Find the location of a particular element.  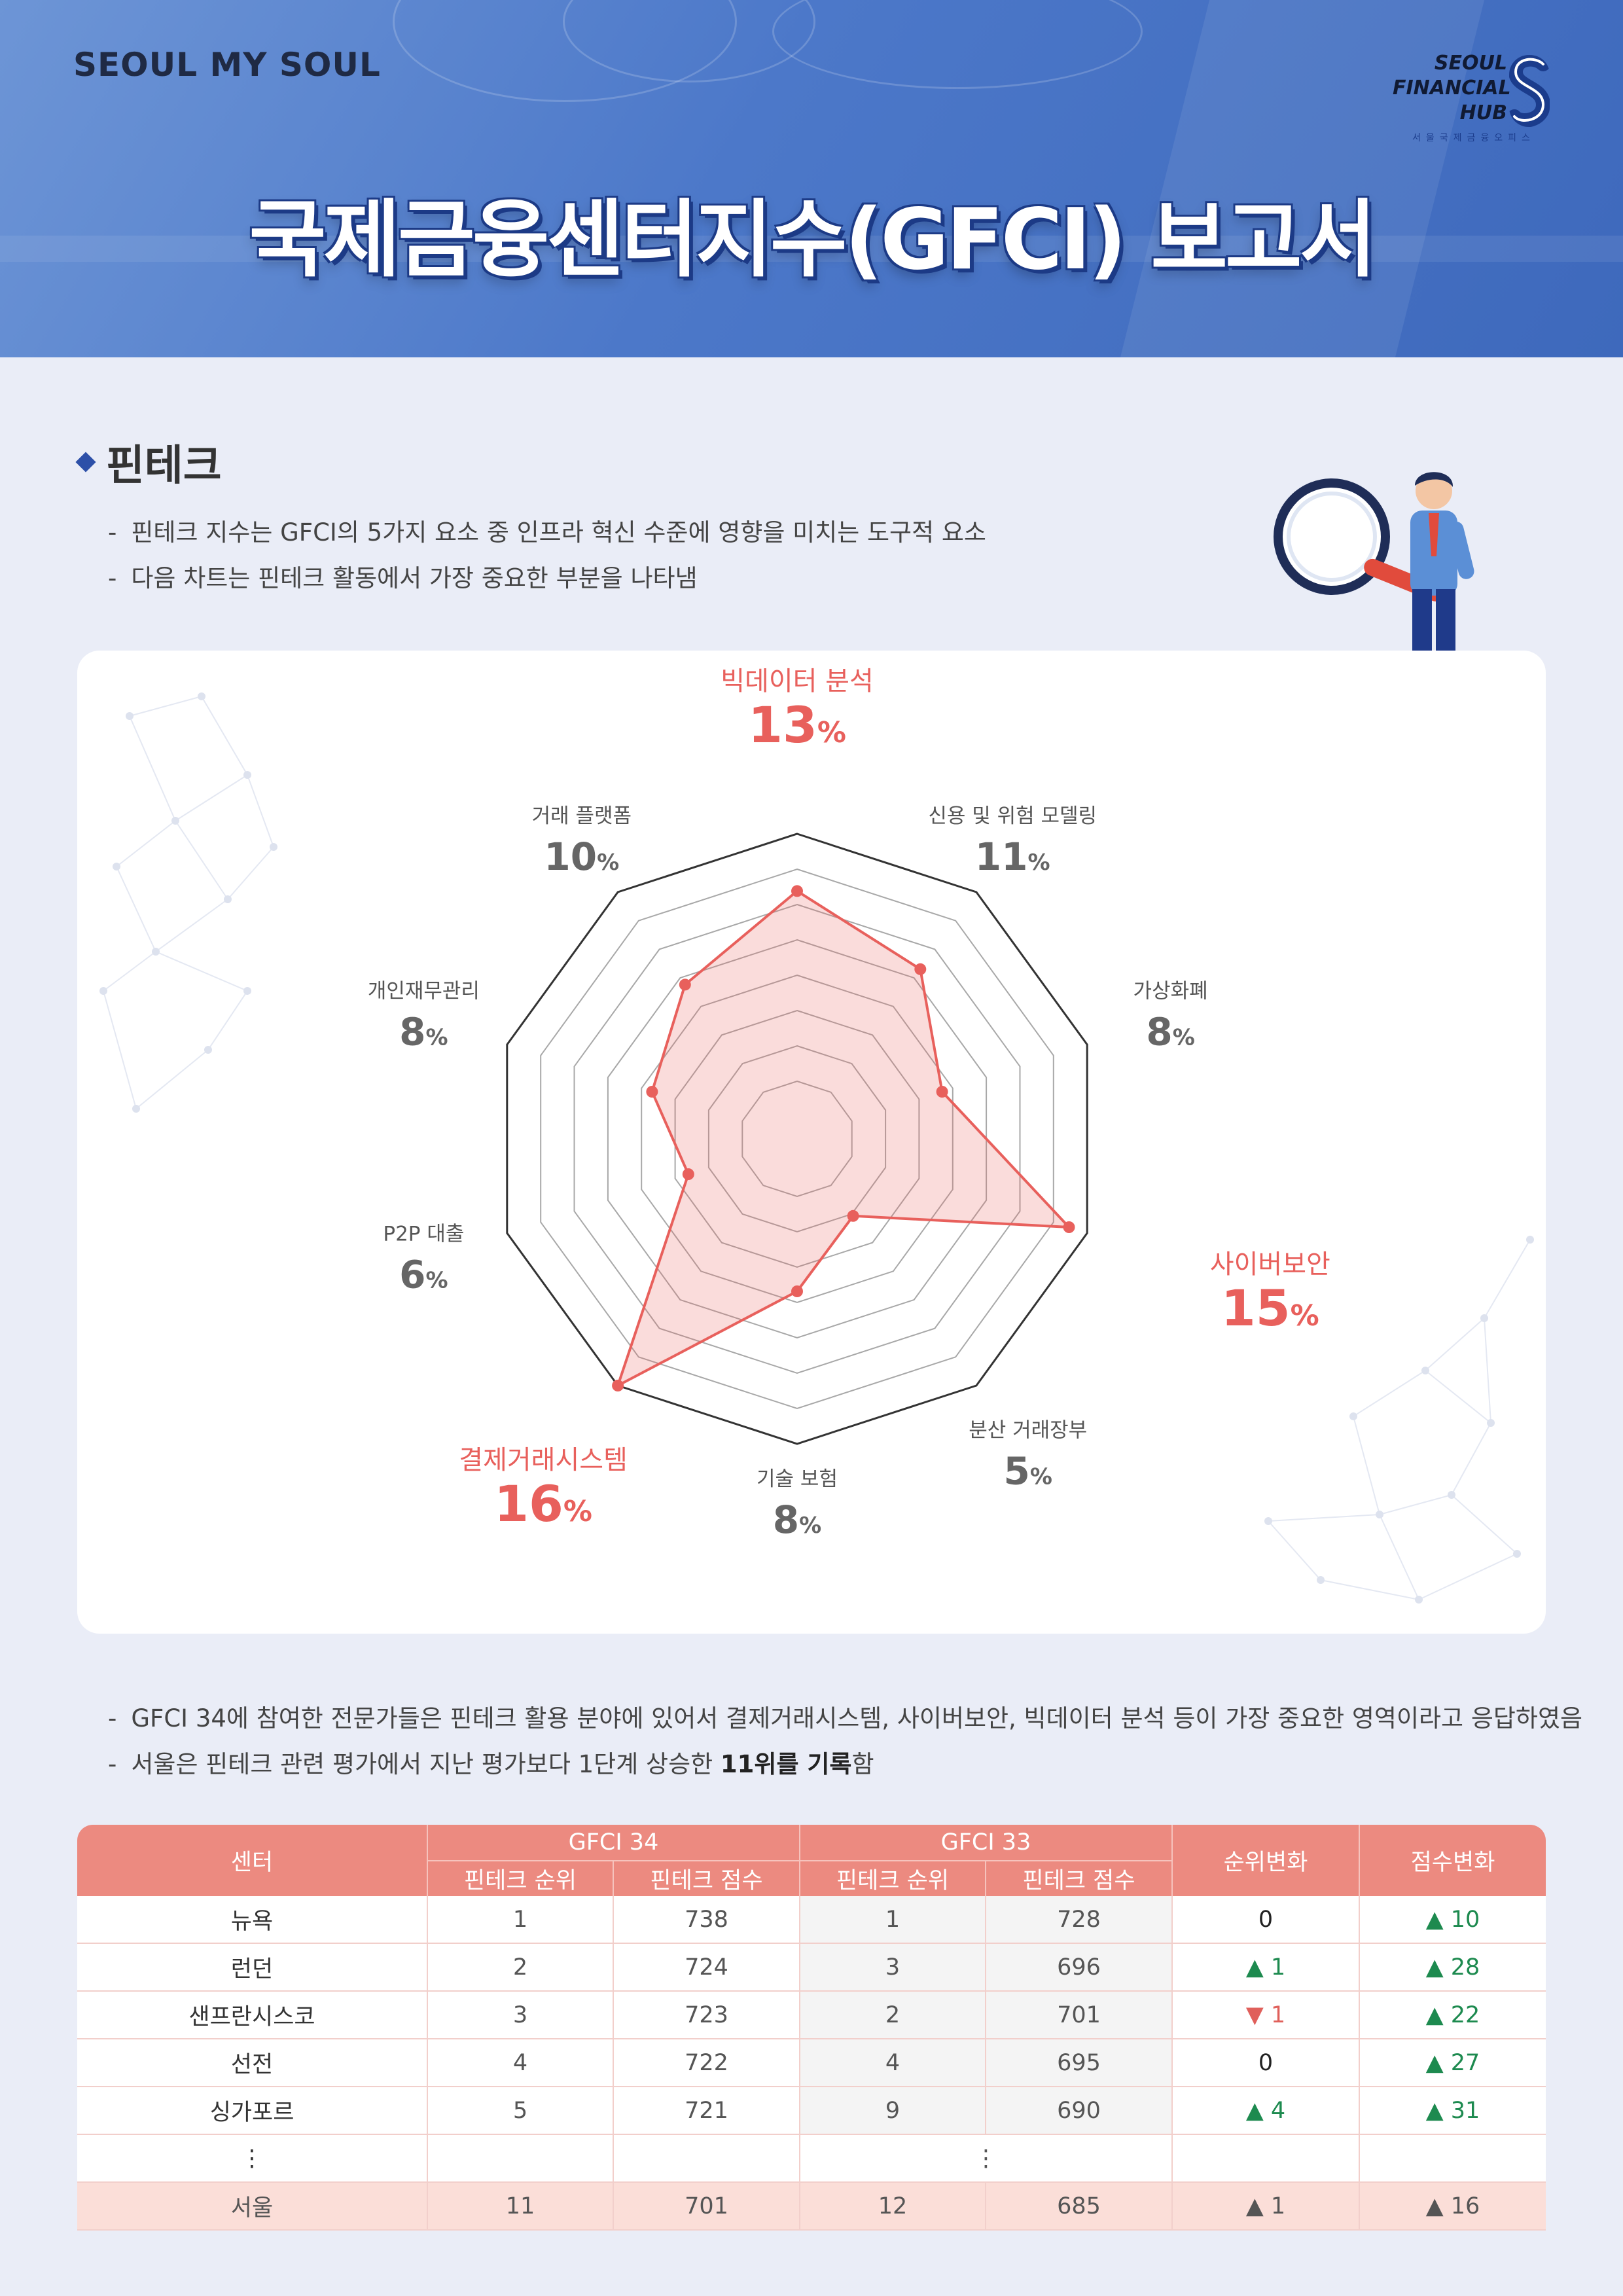

table-row: 선전 4 722 4 695 0 ▲ 27 is located at coordinates (811, 2063).